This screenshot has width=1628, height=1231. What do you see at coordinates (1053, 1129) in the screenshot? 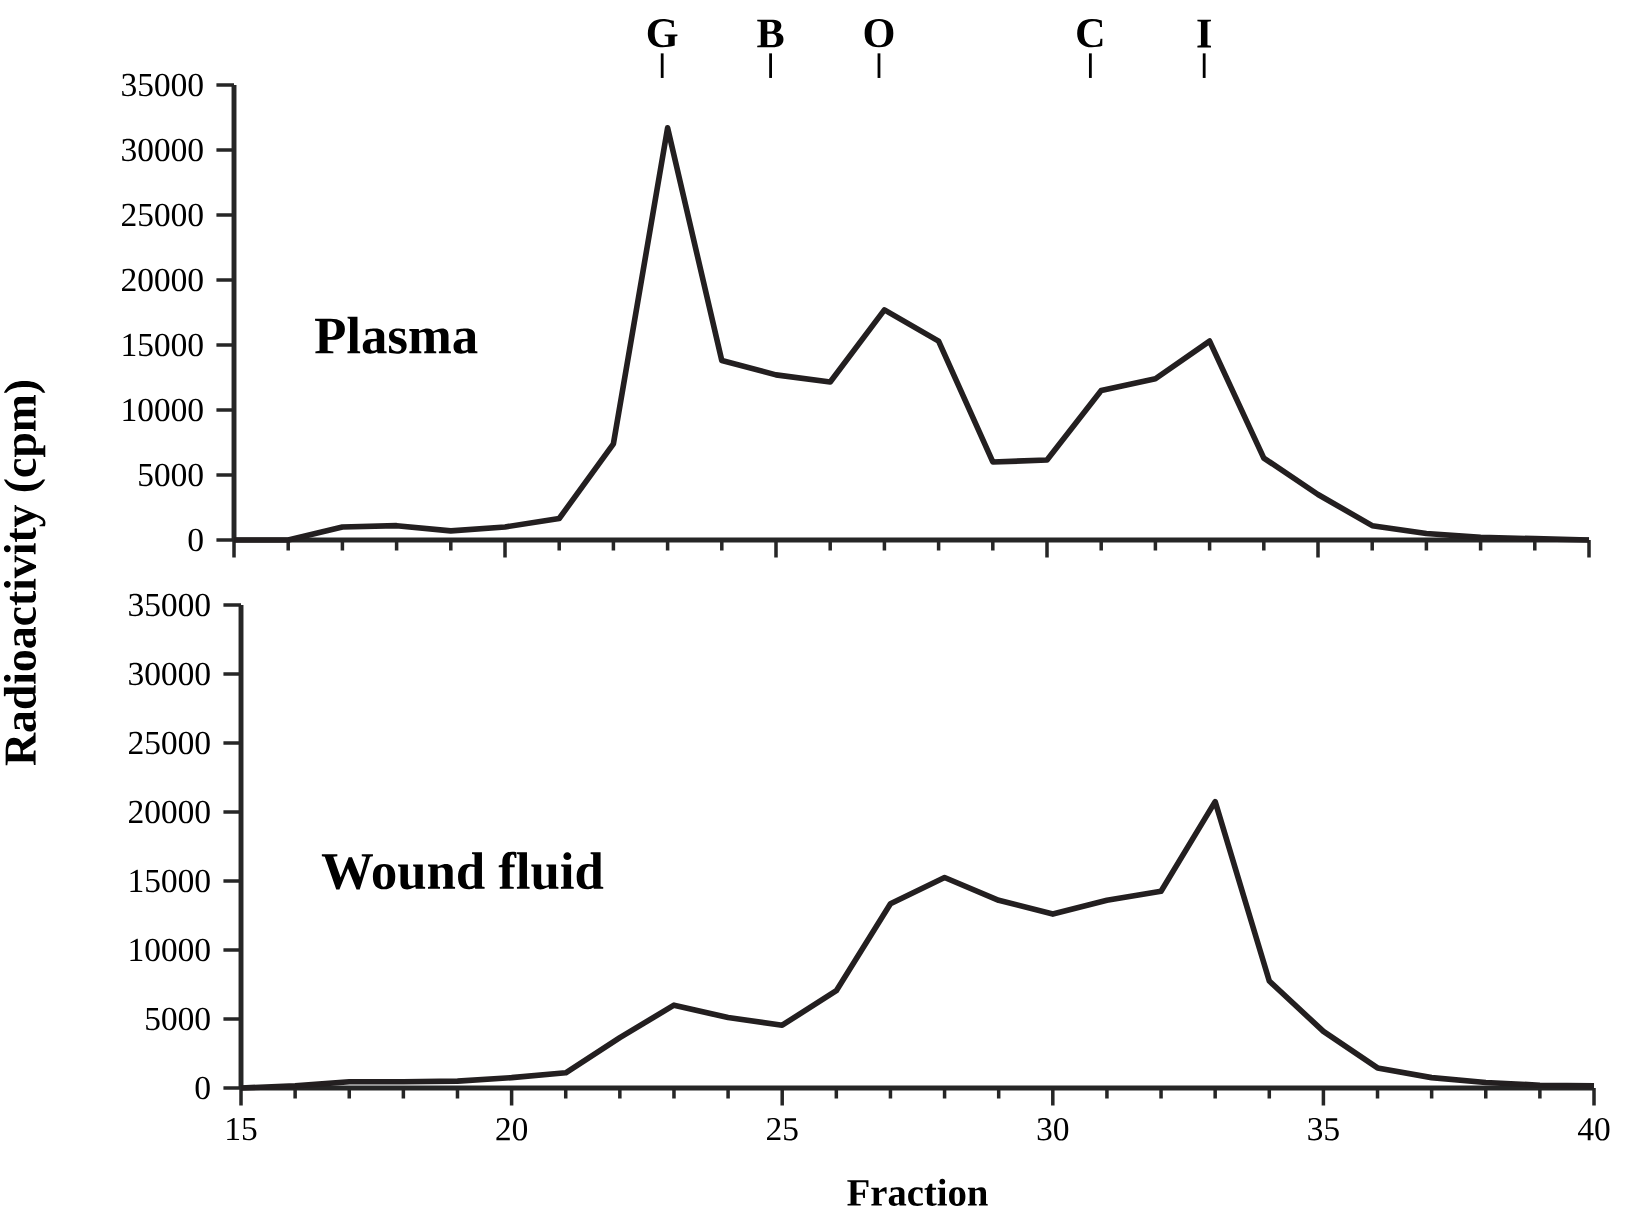
I see `x-tick-label: 30` at bounding box center [1053, 1129].